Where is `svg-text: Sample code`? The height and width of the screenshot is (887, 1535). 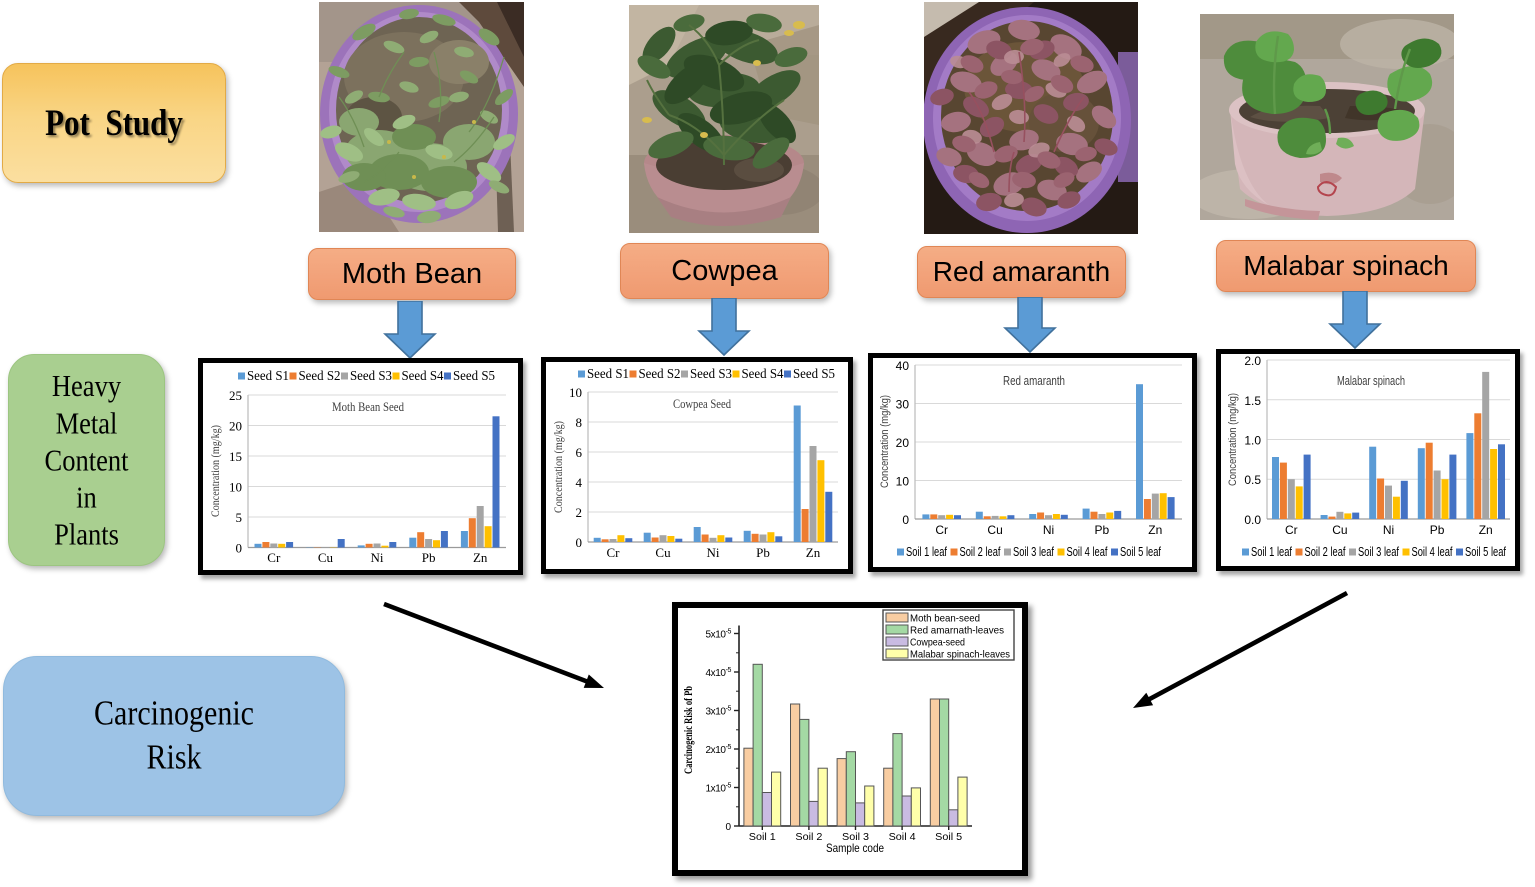 svg-text: Sample code is located at coordinates (855, 848).